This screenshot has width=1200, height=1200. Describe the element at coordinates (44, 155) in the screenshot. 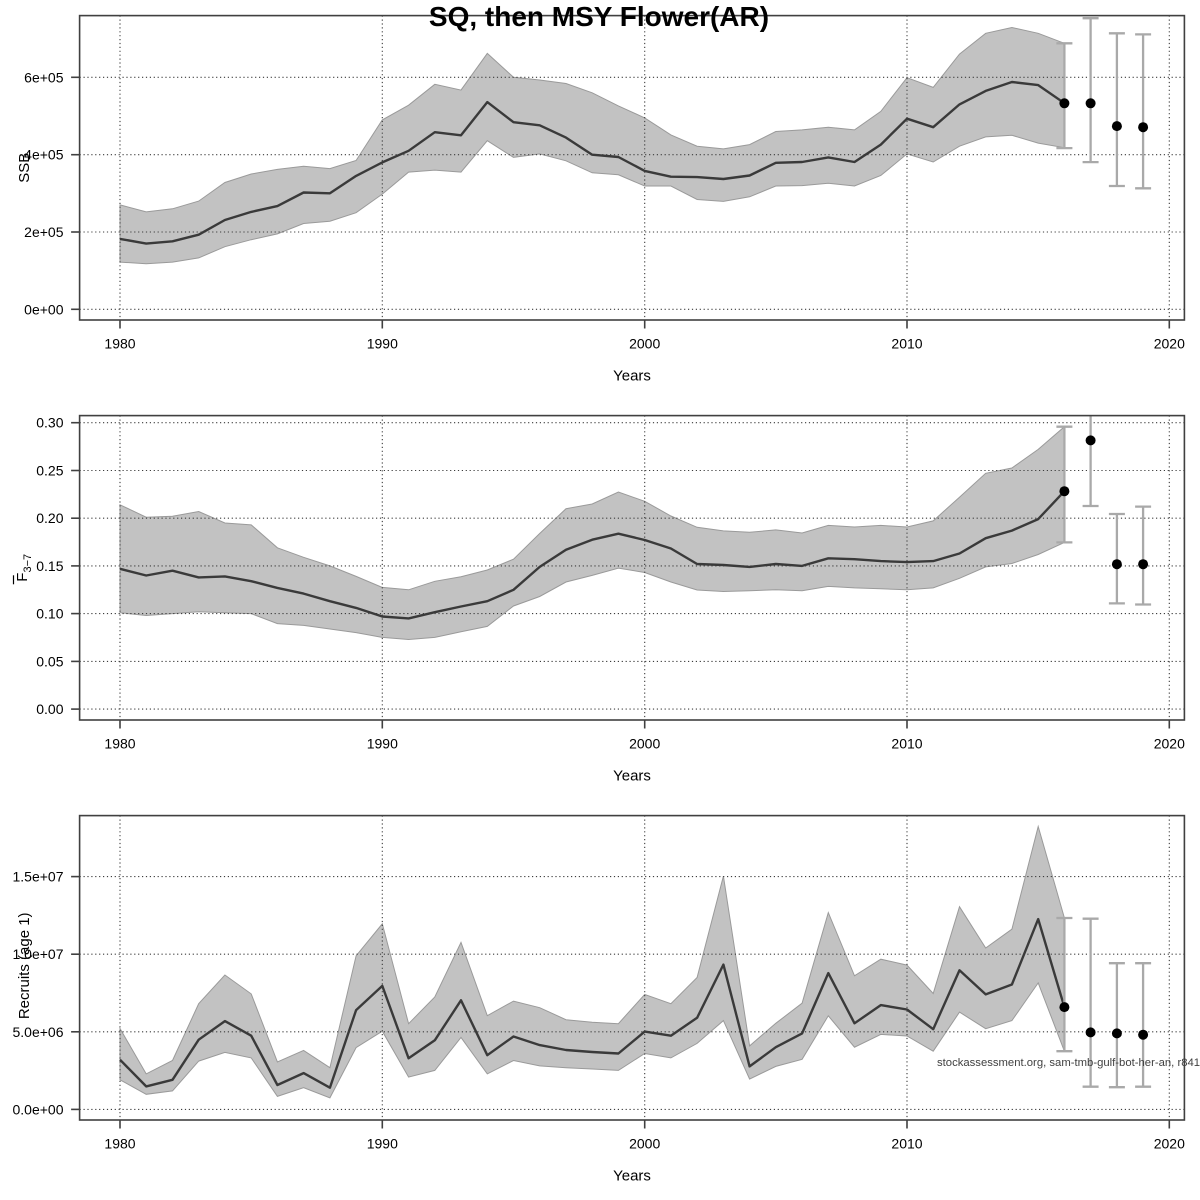

I see `svg-text: 4e+05` at that location.